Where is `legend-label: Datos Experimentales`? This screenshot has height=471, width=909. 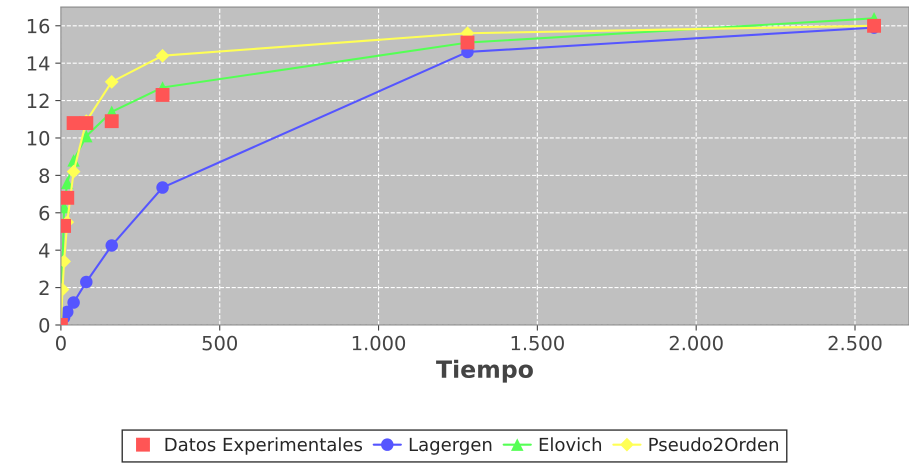 legend-label: Datos Experimentales is located at coordinates (264, 446).